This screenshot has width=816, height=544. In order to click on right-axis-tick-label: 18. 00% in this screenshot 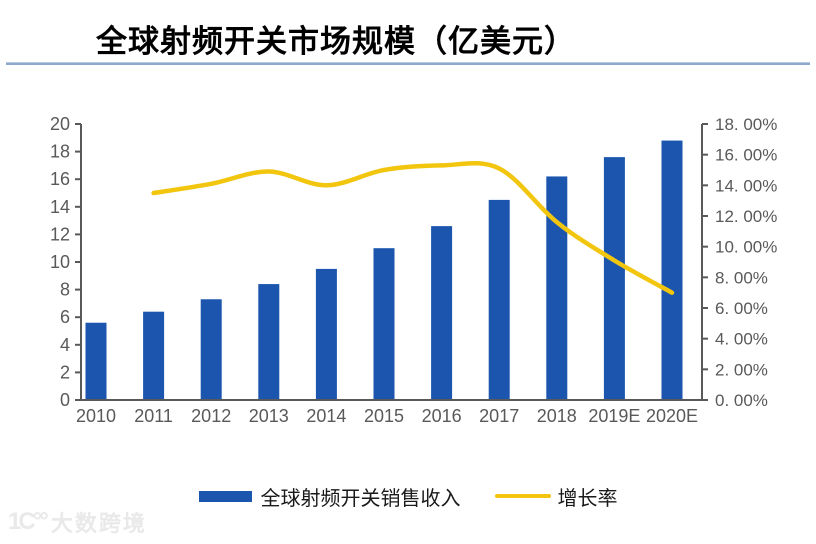, I will do `click(746, 124)`.